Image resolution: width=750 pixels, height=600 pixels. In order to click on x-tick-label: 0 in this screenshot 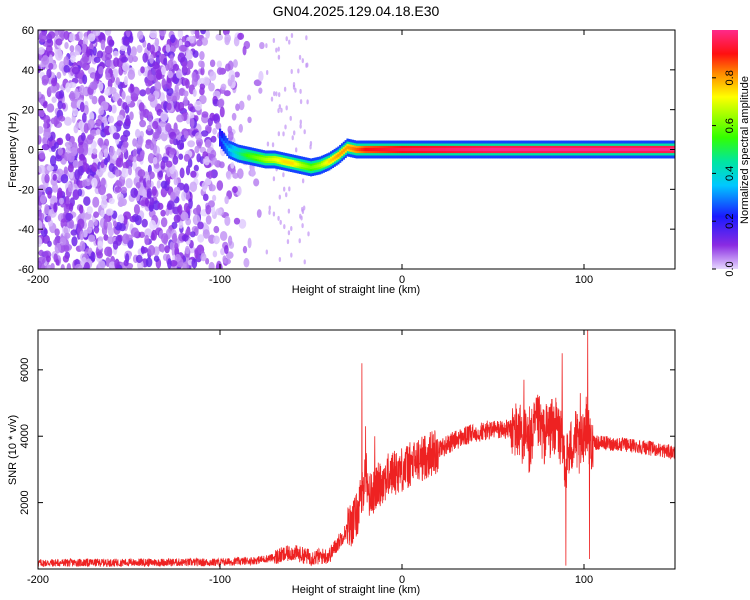, I will do `click(402, 280)`.